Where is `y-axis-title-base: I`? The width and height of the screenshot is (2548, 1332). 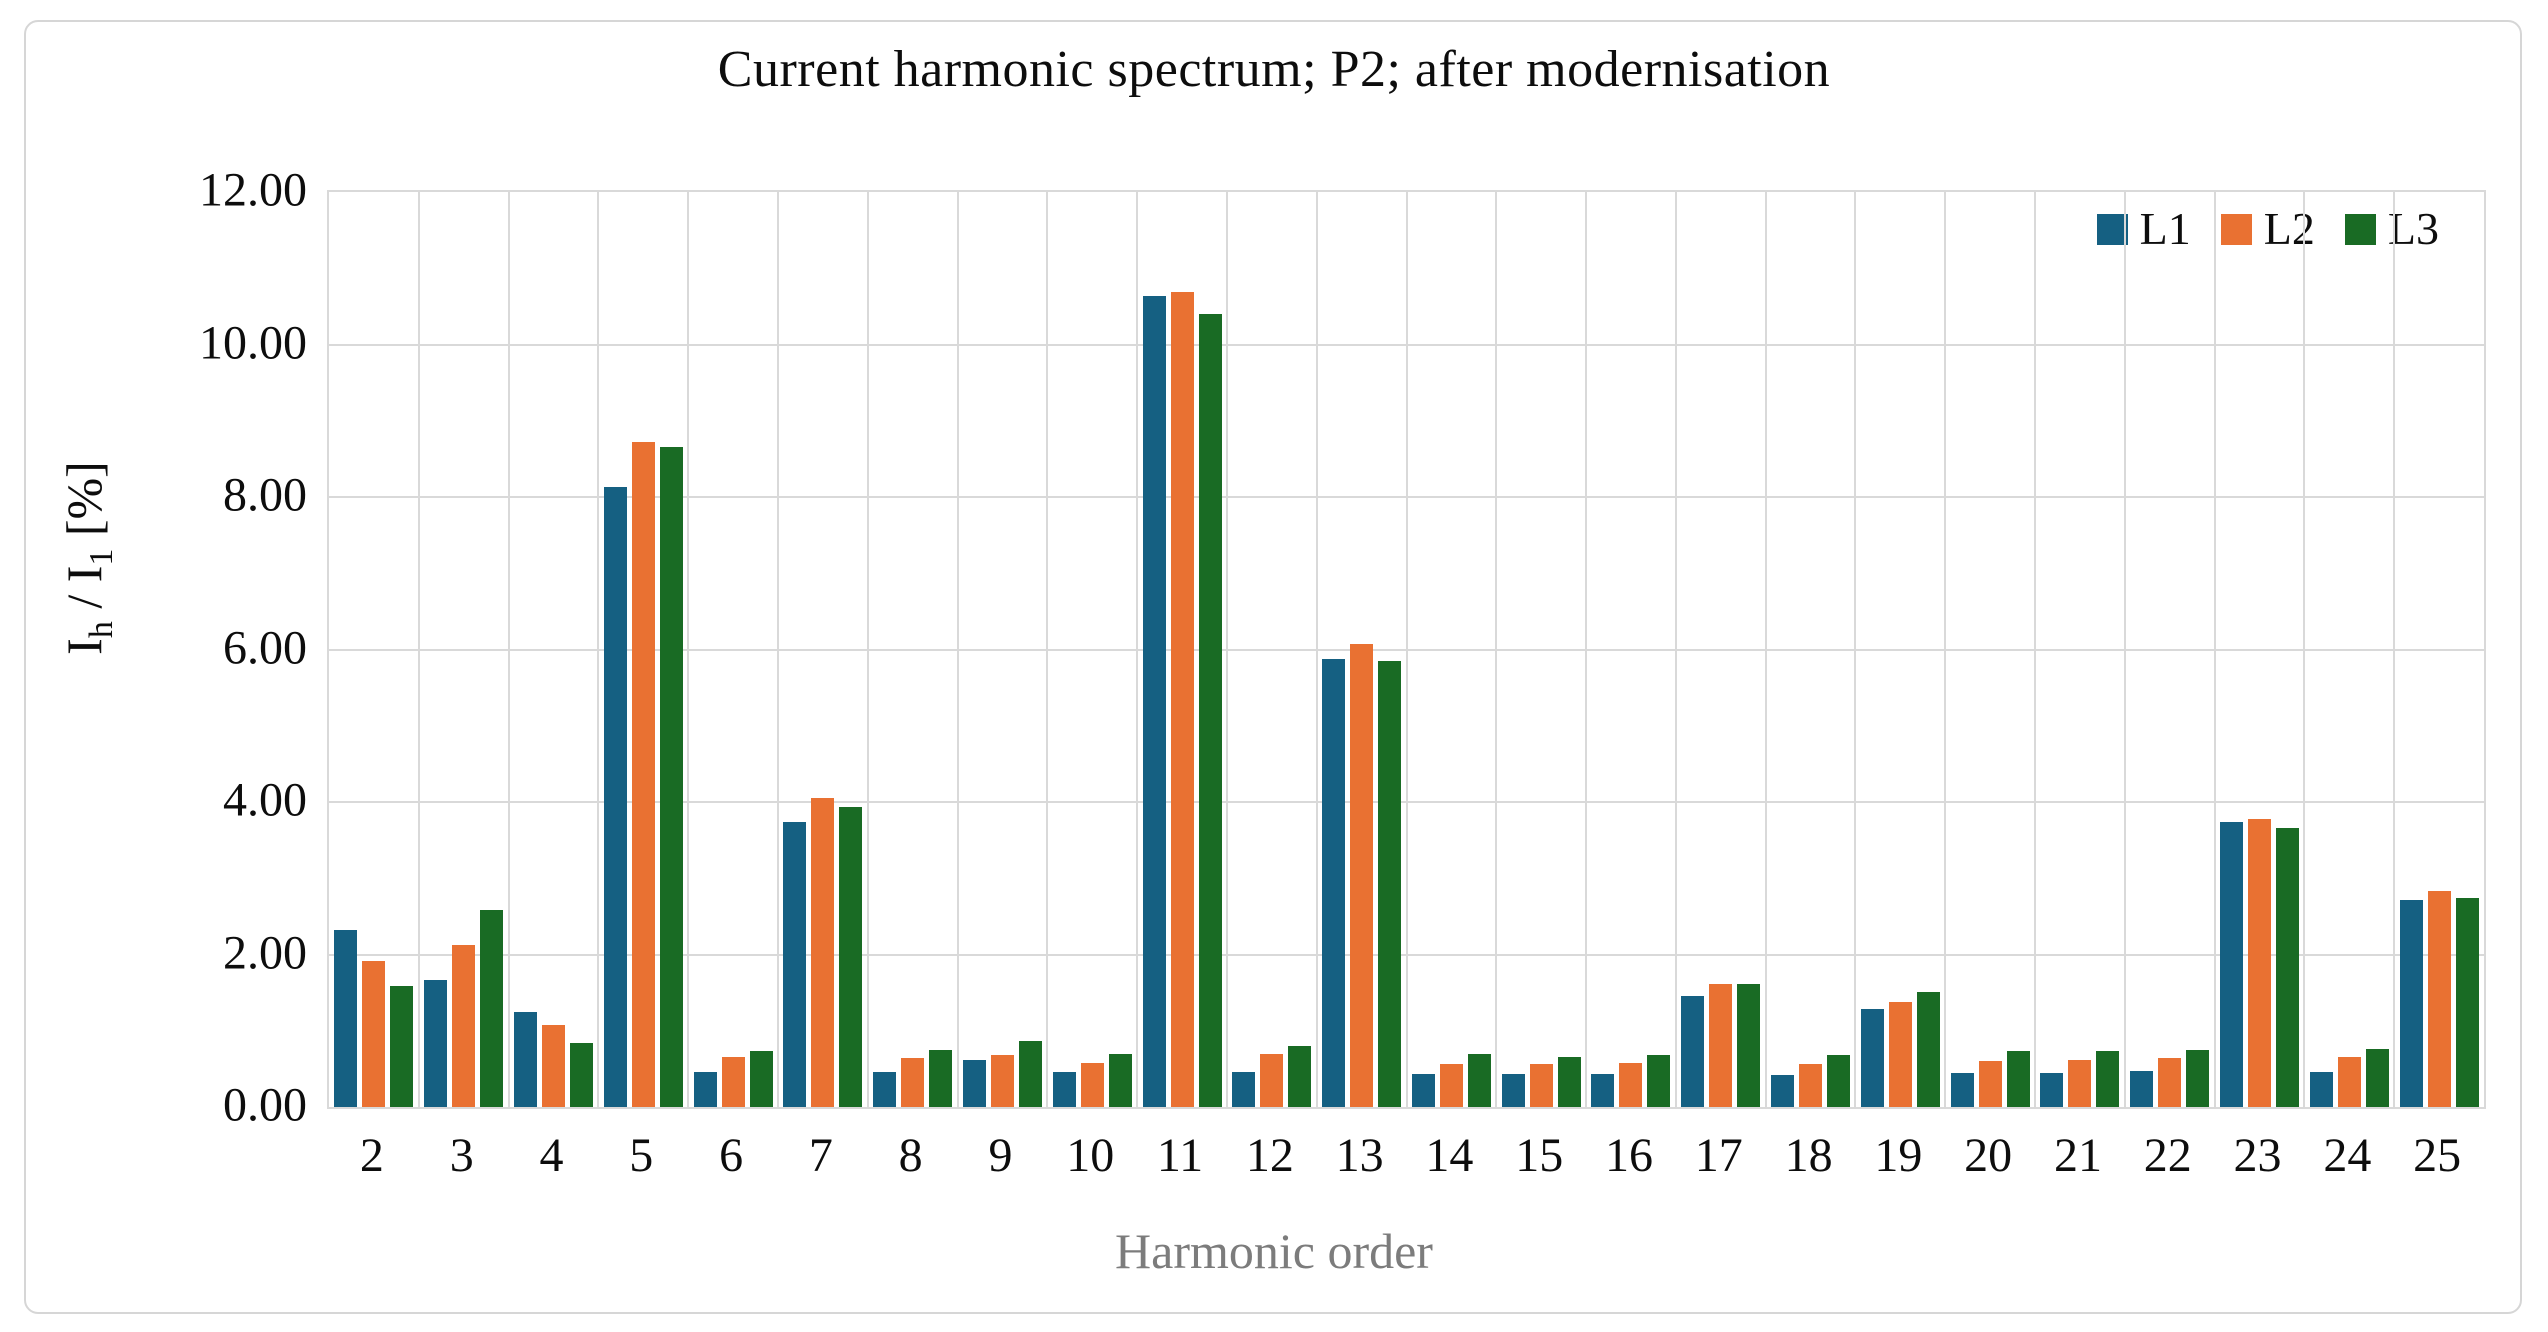 y-axis-title-base: I is located at coordinates (84, 646).